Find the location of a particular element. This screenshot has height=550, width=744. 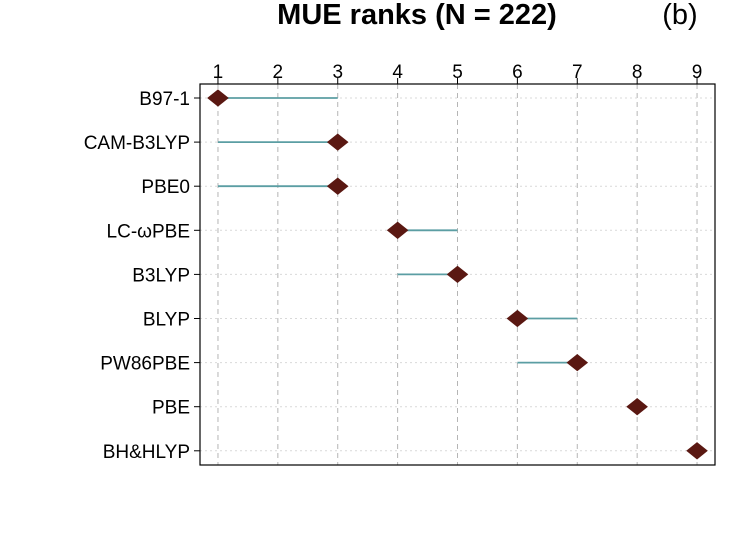

x-tick-label: 1 is located at coordinates (218, 72).